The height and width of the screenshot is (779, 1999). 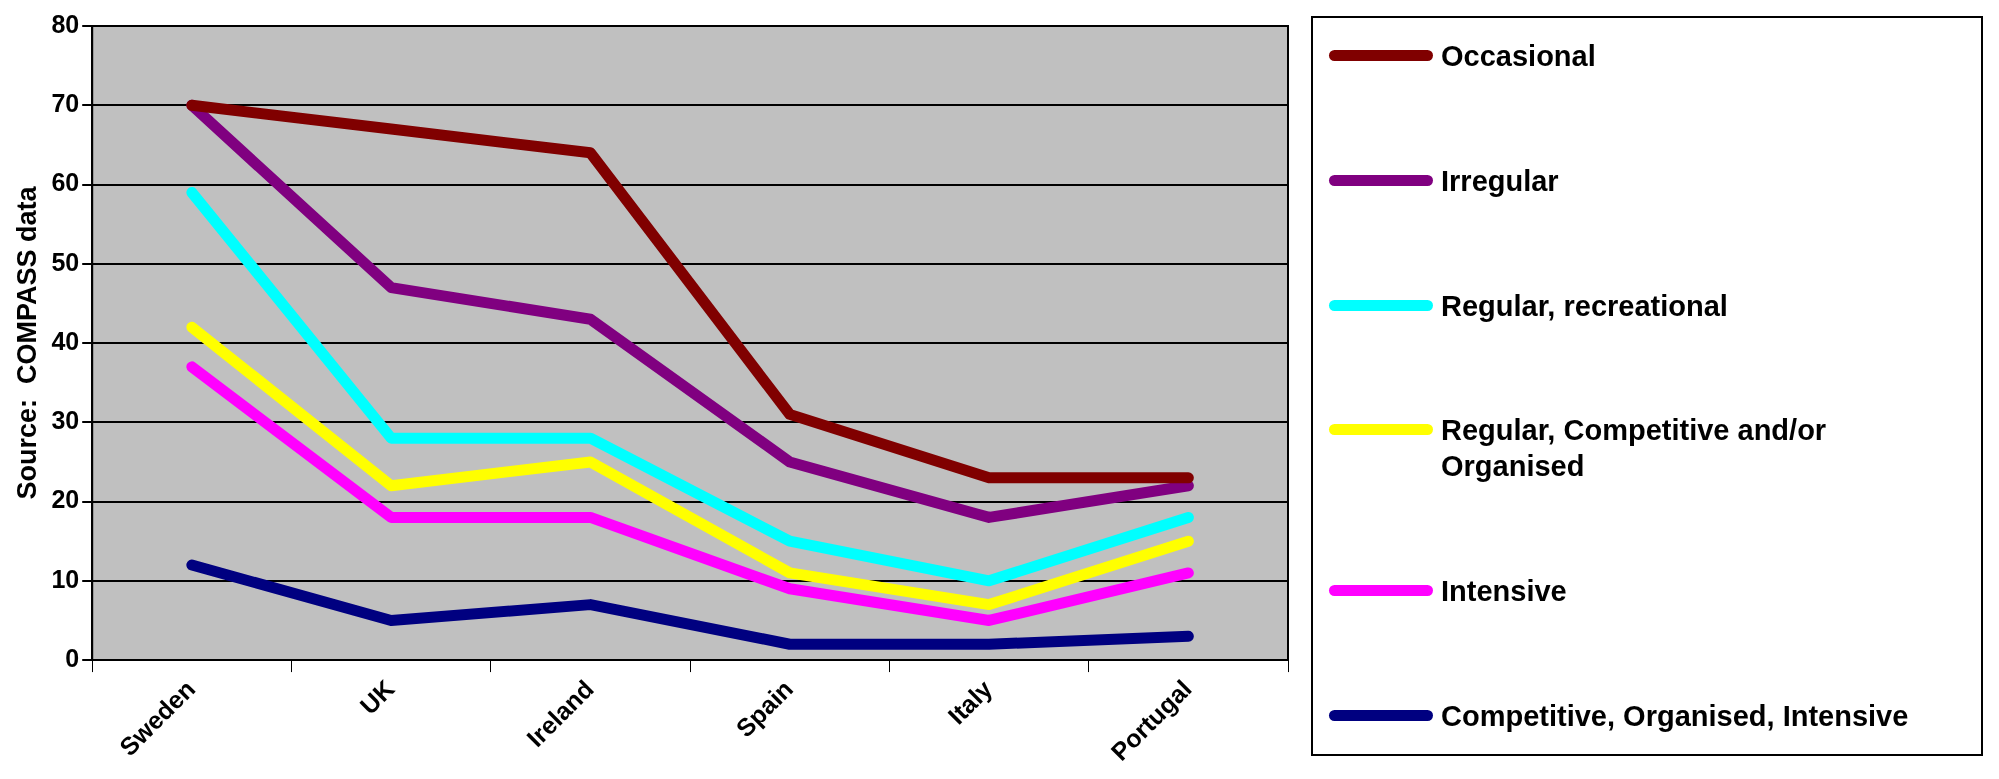 What do you see at coordinates (65, 23) in the screenshot?
I see `y-tick-label: 80` at bounding box center [65, 23].